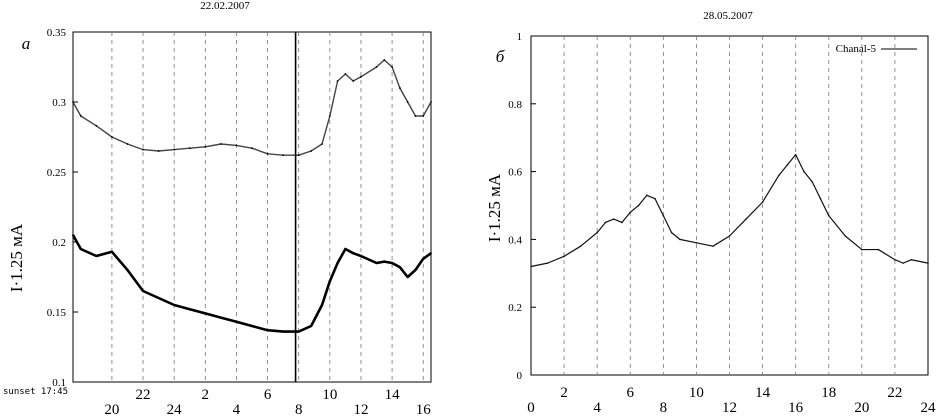 The height and width of the screenshot is (419, 946). What do you see at coordinates (515, 105) in the screenshot?
I see `chart-b-y-tick-label: 0.8` at bounding box center [515, 105].